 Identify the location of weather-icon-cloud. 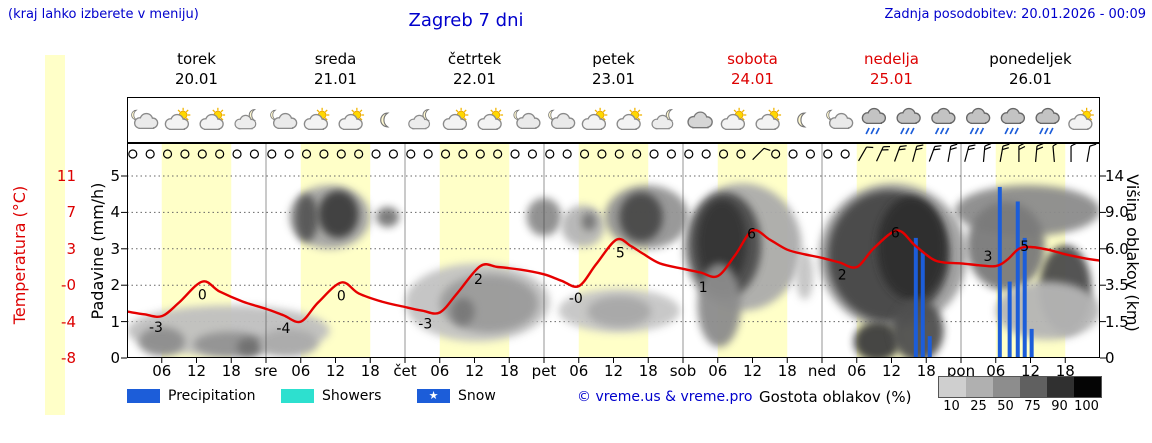
(700, 120).